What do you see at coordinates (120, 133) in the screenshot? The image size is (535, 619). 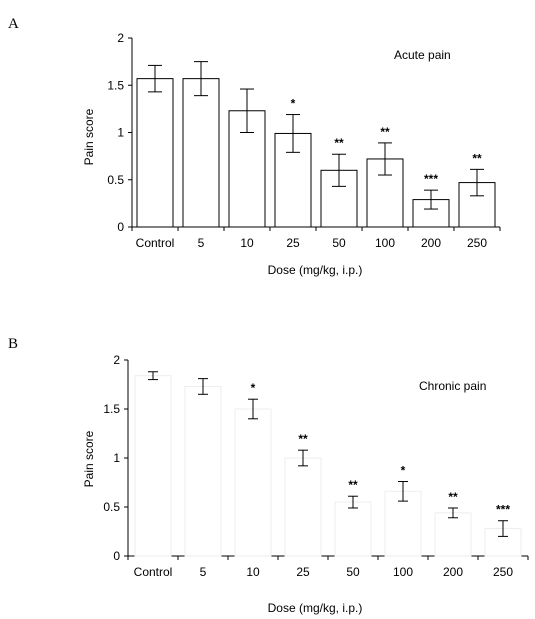 I see `panel-a-y-tick-label: 1` at bounding box center [120, 133].